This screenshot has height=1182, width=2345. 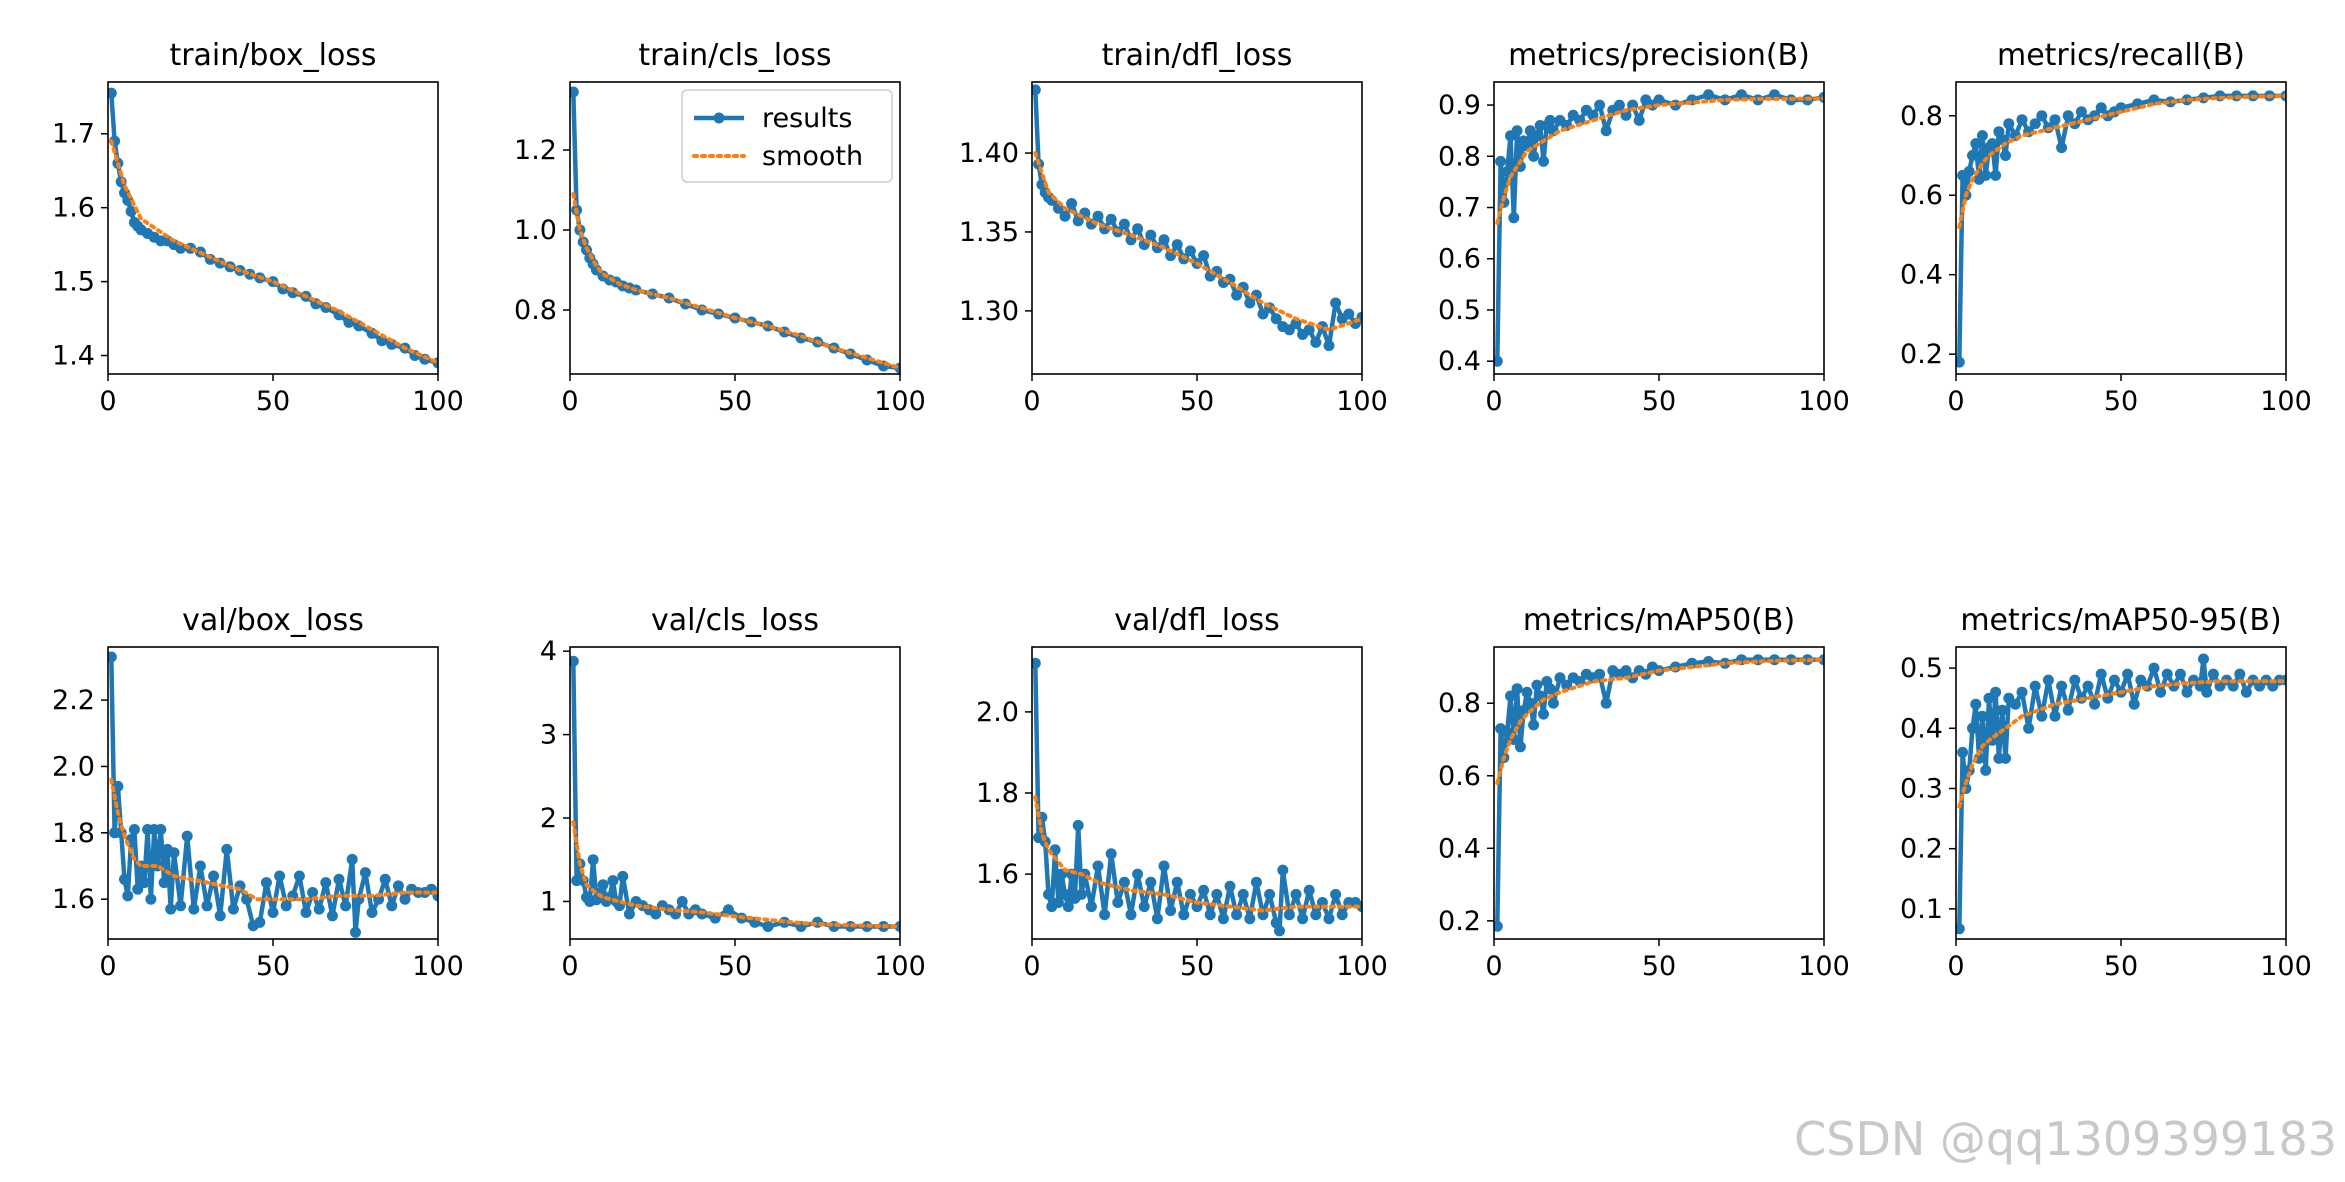 I want to click on y-tick-label: 1.7, so click(x=73, y=134).